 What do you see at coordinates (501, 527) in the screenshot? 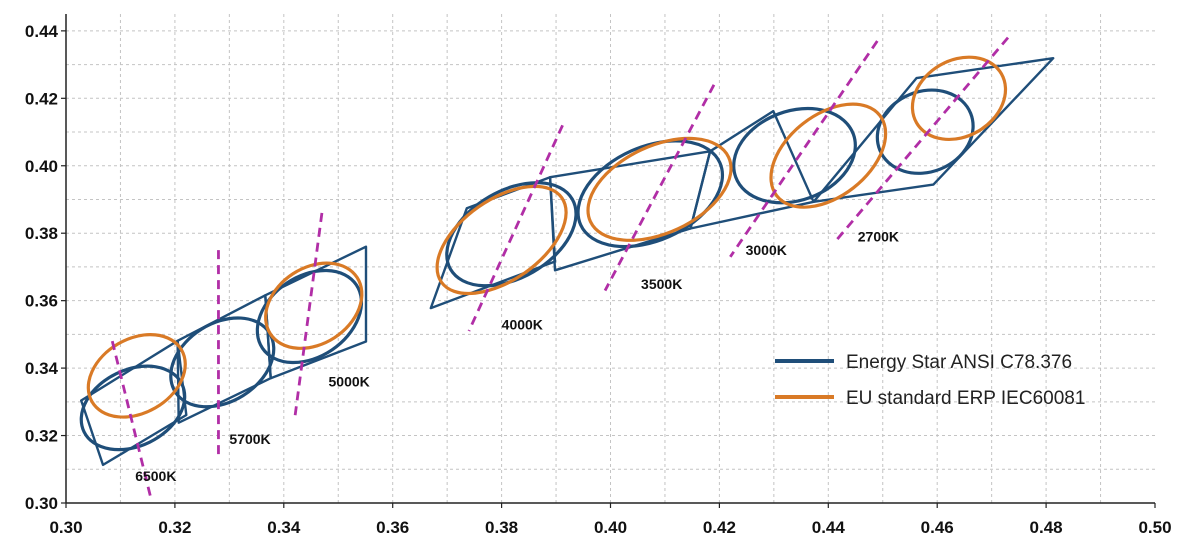
I see `x-tick-label: 0.38` at bounding box center [501, 527].